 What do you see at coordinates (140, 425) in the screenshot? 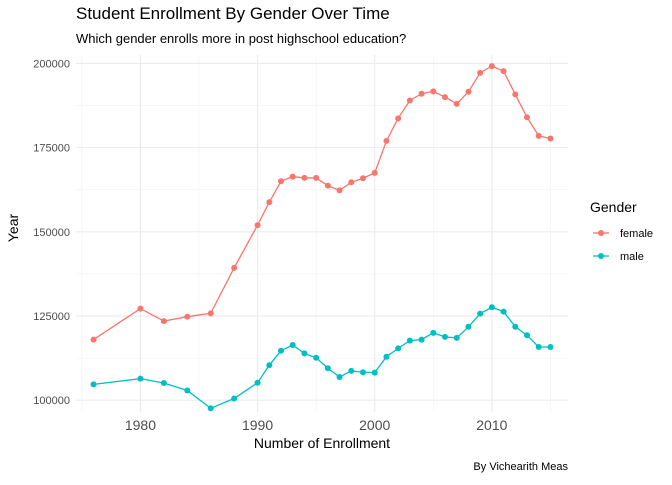
I see `x-tick-label: 1980` at bounding box center [140, 425].